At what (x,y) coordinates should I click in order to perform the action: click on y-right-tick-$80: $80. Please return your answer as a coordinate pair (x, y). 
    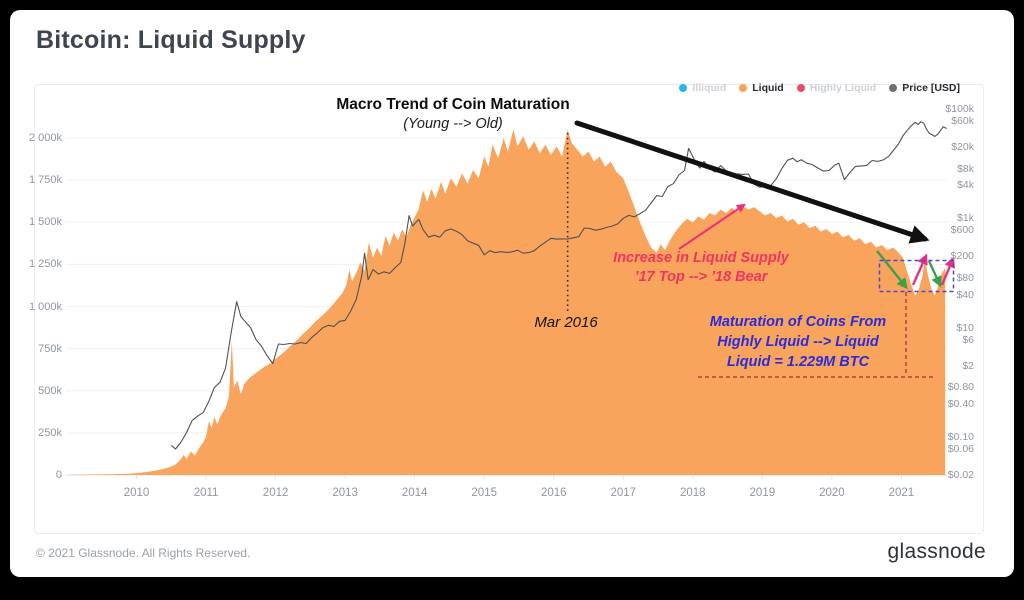
    Looking at the image, I should click on (965, 278).